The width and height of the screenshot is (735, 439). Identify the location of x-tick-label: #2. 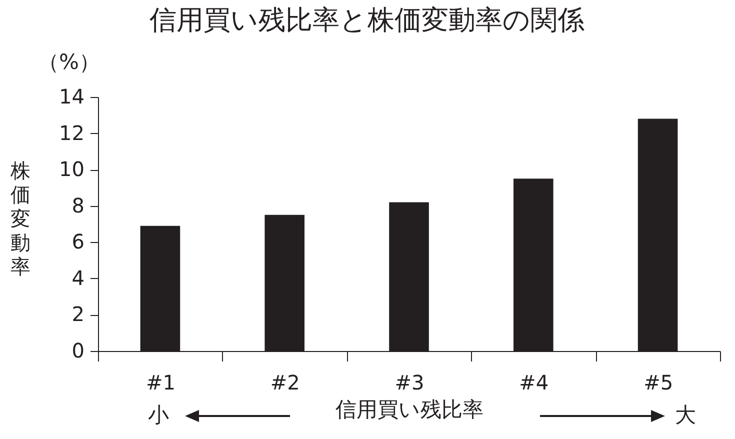
(285, 382).